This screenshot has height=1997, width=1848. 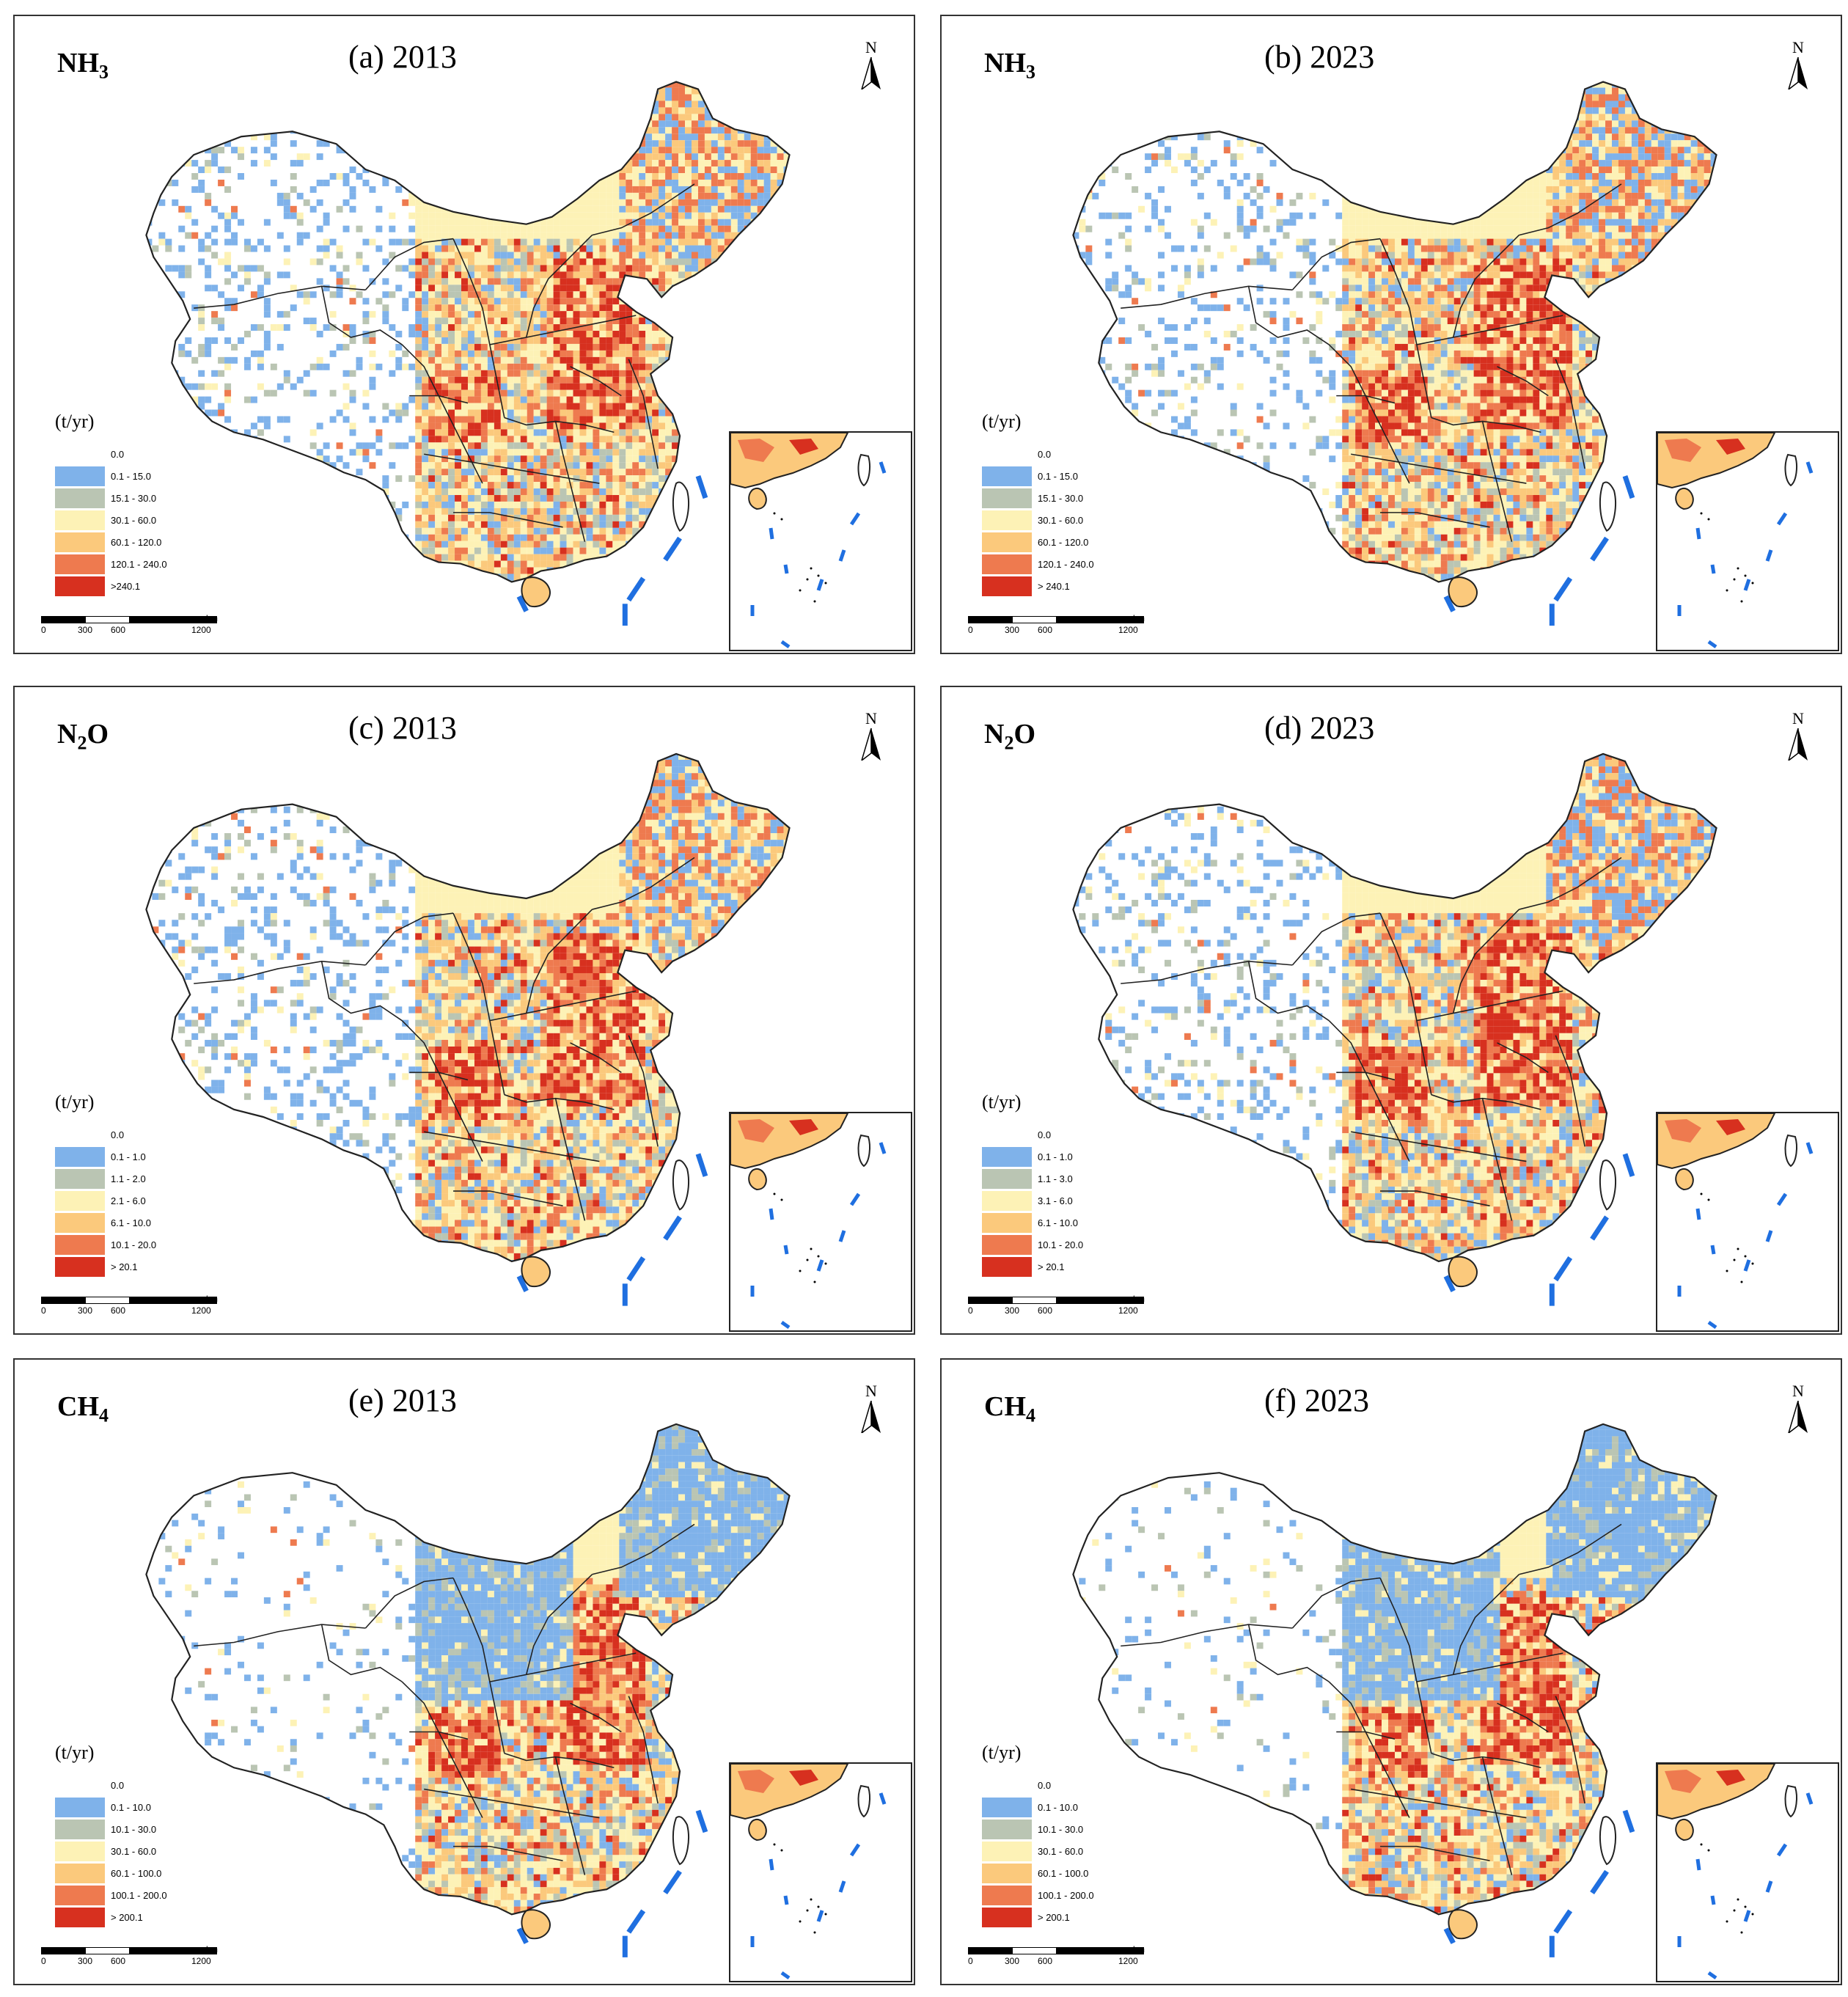 What do you see at coordinates (1319, 728) in the screenshot?
I see `panel-title: (d) 2023` at bounding box center [1319, 728].